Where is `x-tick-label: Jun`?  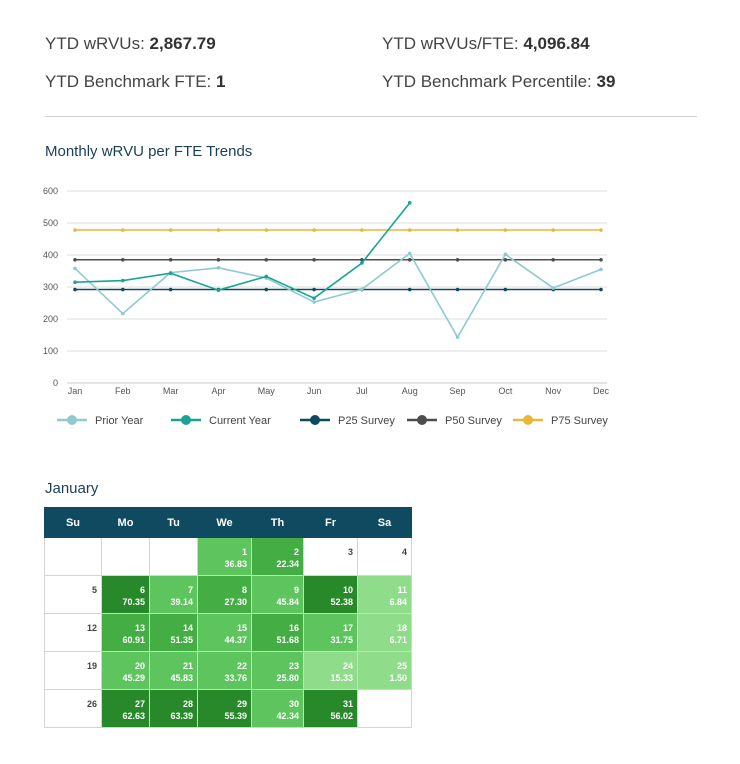
x-tick-label: Jun is located at coordinates (314, 391).